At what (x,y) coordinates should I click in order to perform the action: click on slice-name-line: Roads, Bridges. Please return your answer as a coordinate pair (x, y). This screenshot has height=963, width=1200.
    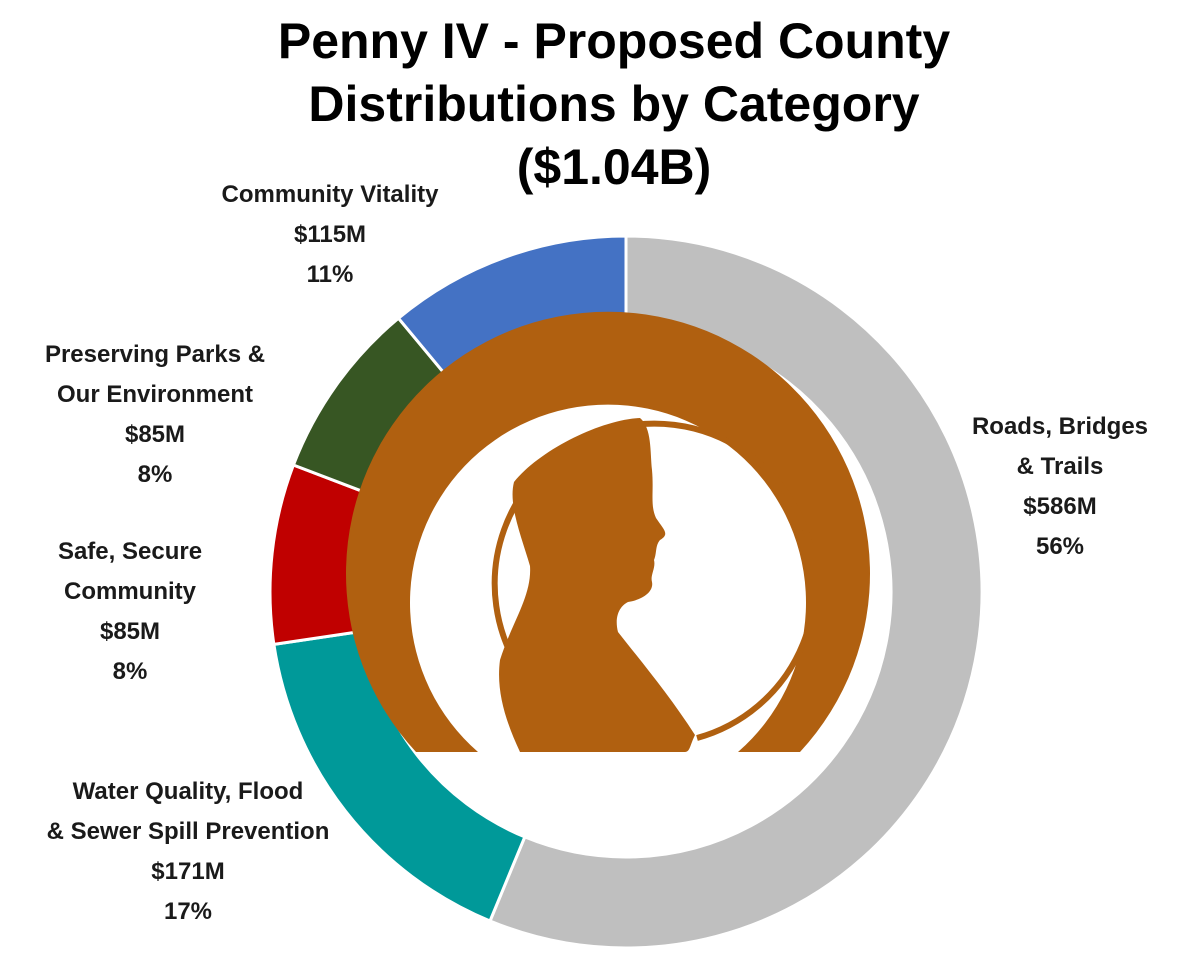
    Looking at the image, I should click on (1060, 426).